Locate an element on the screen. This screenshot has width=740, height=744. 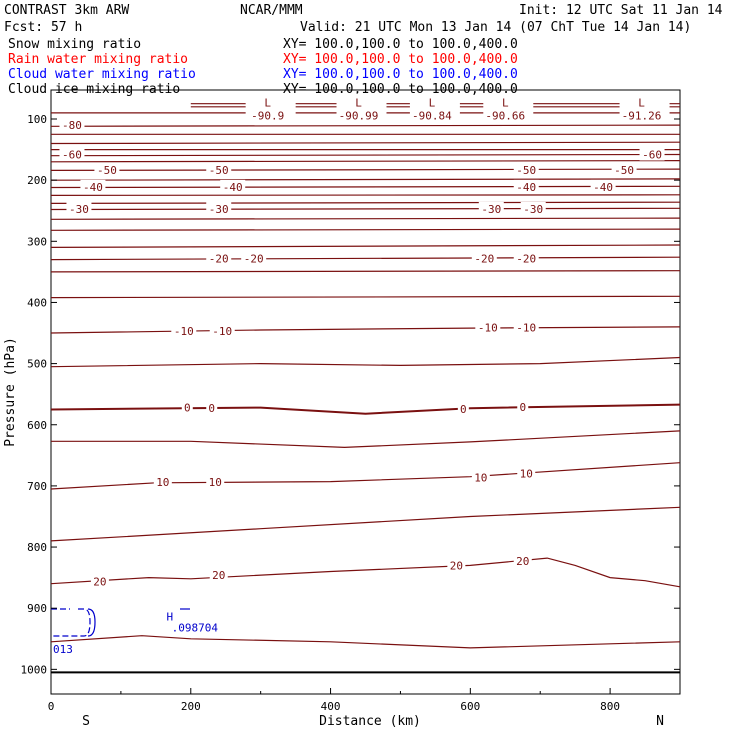
contour-label-19: -10 is located at coordinates (184, 331).